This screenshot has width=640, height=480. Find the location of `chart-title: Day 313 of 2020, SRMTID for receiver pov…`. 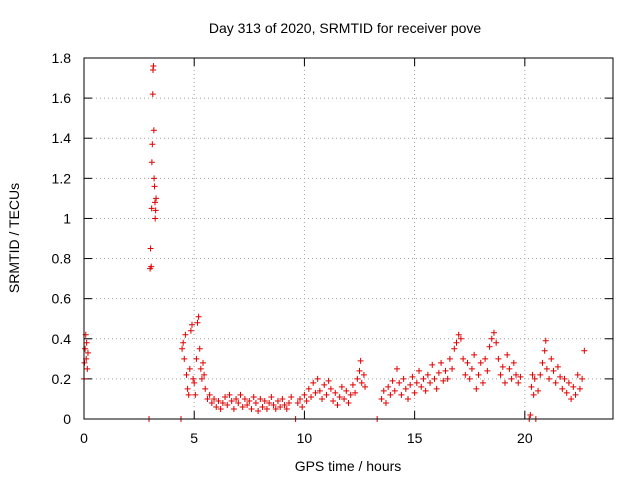

chart-title: Day 313 of 2020, SRMTID for receiver pov… is located at coordinates (345, 28).